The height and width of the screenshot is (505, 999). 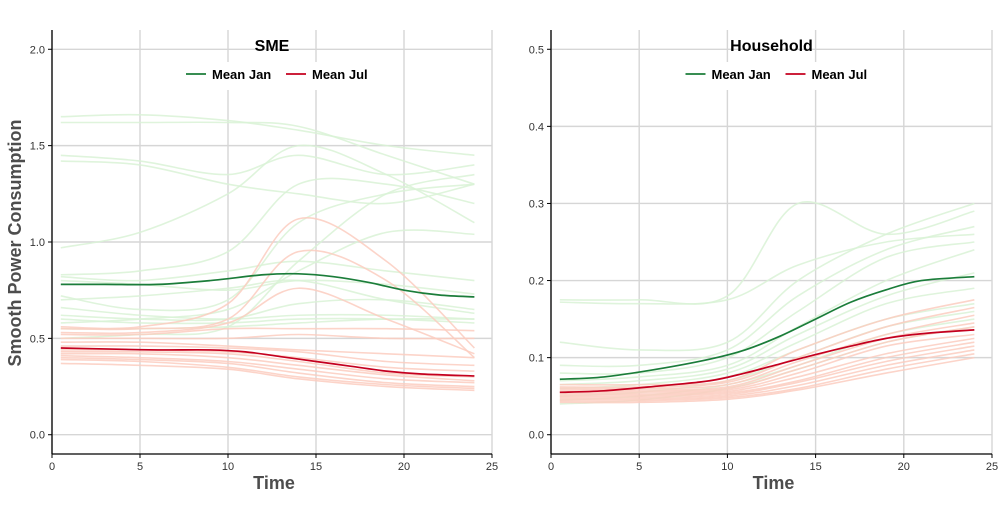 I want to click on y-tick-label: 2.0, so click(x=37, y=50).